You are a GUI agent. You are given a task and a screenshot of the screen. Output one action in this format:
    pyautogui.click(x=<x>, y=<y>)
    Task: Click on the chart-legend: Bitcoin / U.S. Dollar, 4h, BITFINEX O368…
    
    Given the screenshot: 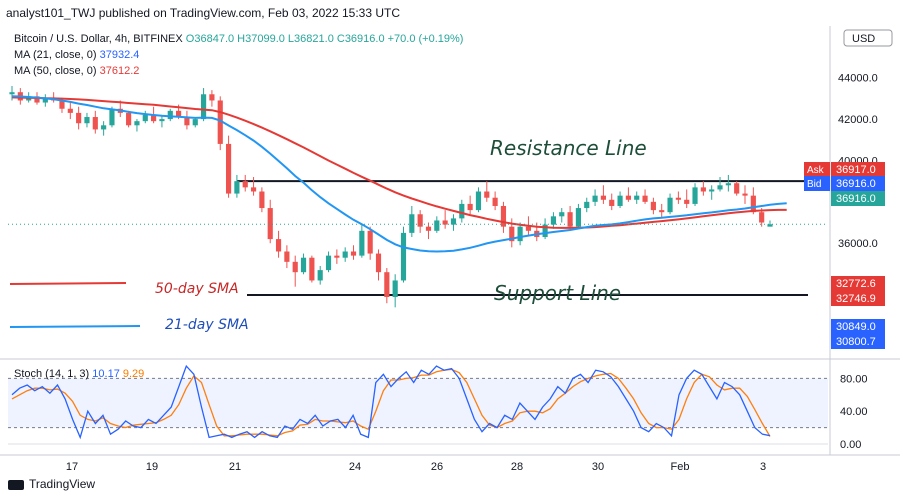 What is the action you would take?
    pyautogui.click(x=238, y=55)
    